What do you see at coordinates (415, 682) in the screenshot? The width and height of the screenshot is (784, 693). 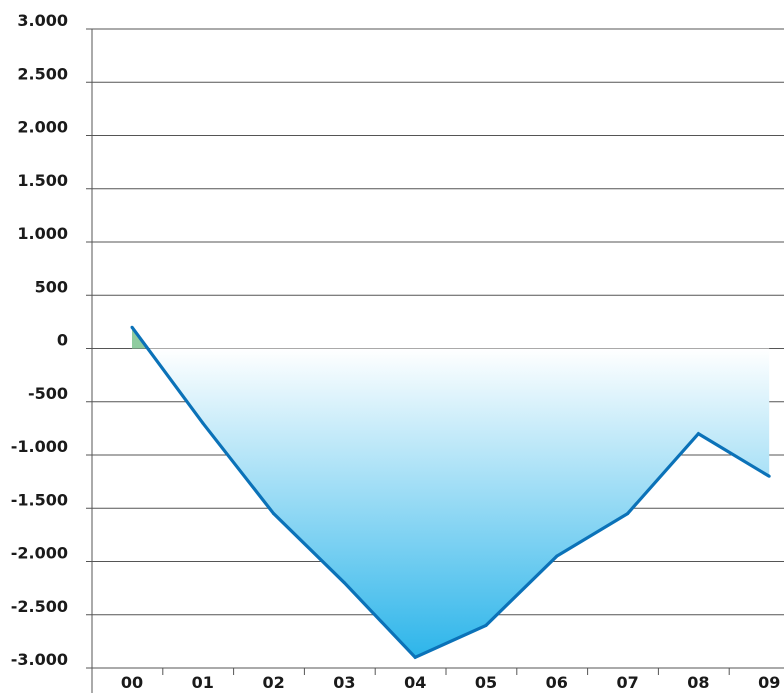 I see `x-tick-label: 04` at bounding box center [415, 682].